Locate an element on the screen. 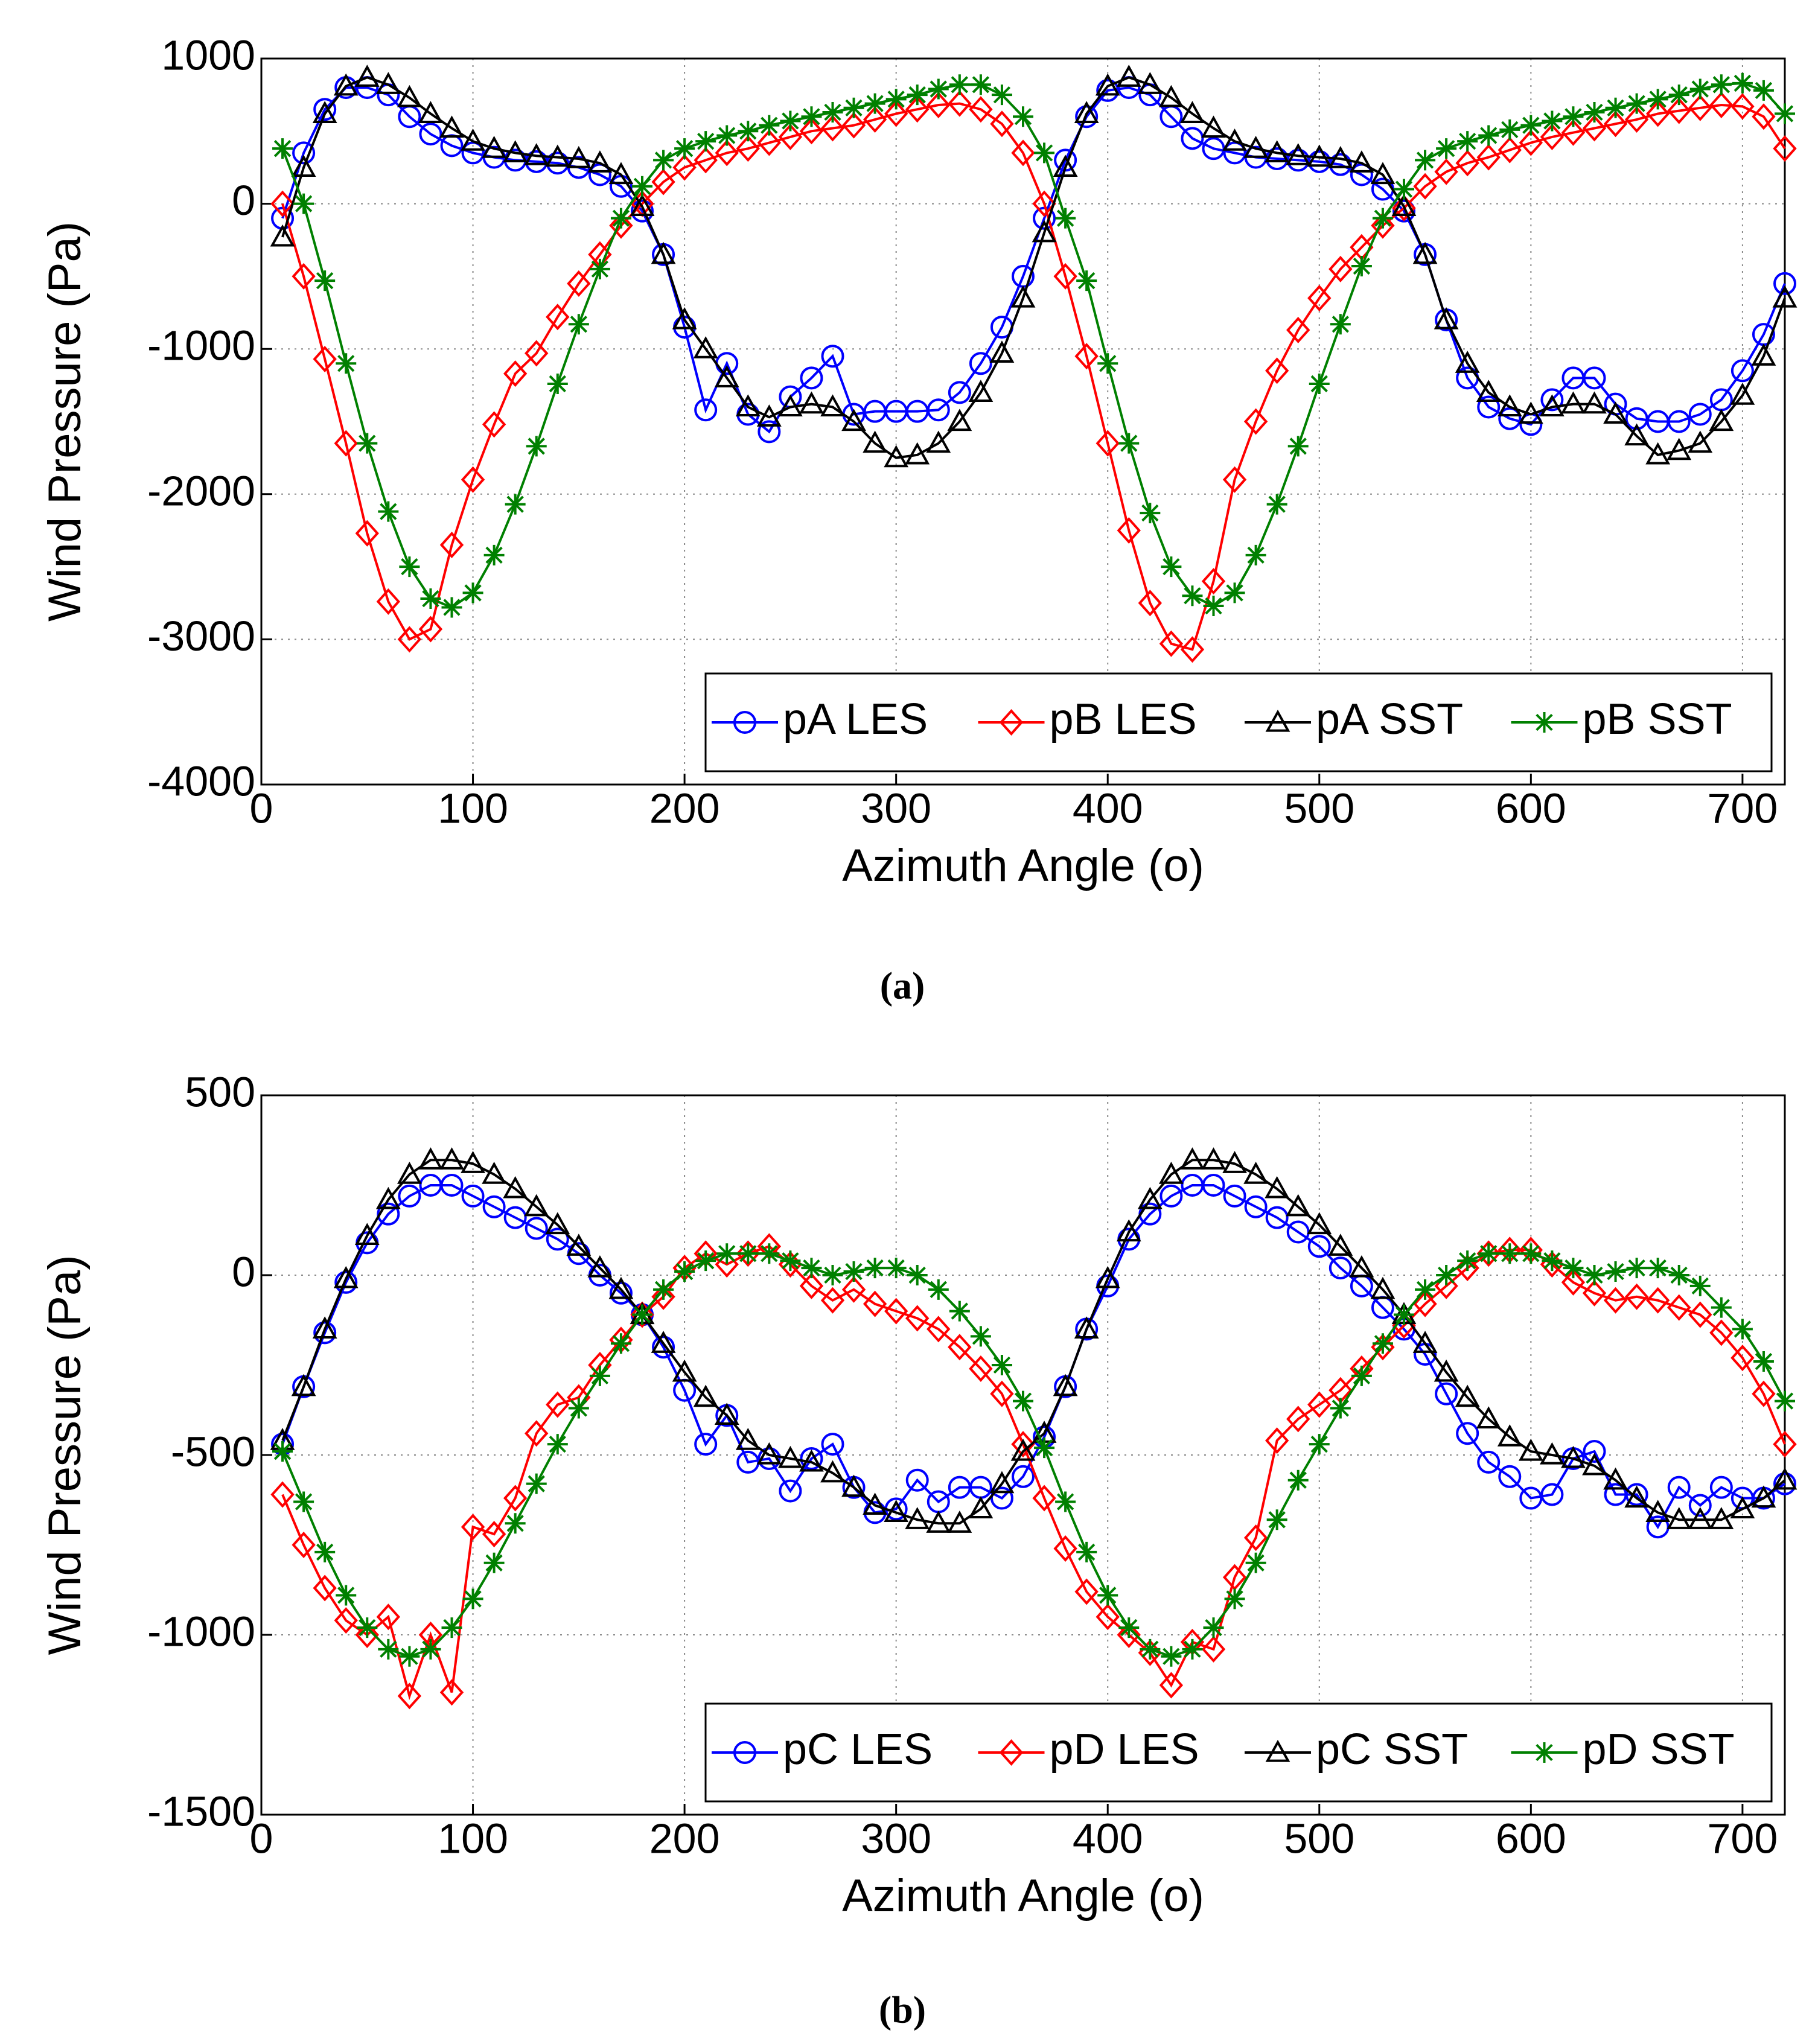 This screenshot has height=2044, width=1815. caption: (b) is located at coordinates (902, 2009).